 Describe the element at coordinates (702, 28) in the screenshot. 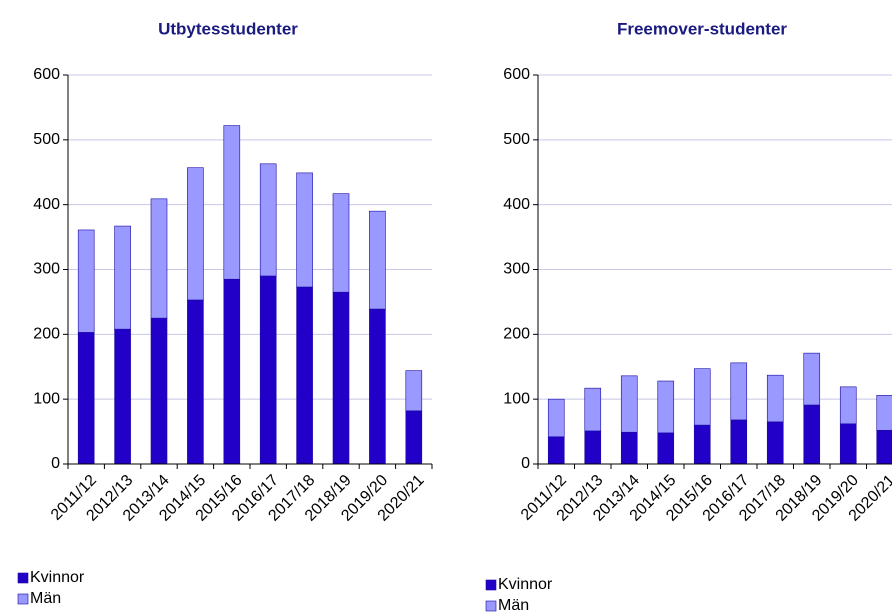

I see `chart-title: Freemover-studenter` at that location.